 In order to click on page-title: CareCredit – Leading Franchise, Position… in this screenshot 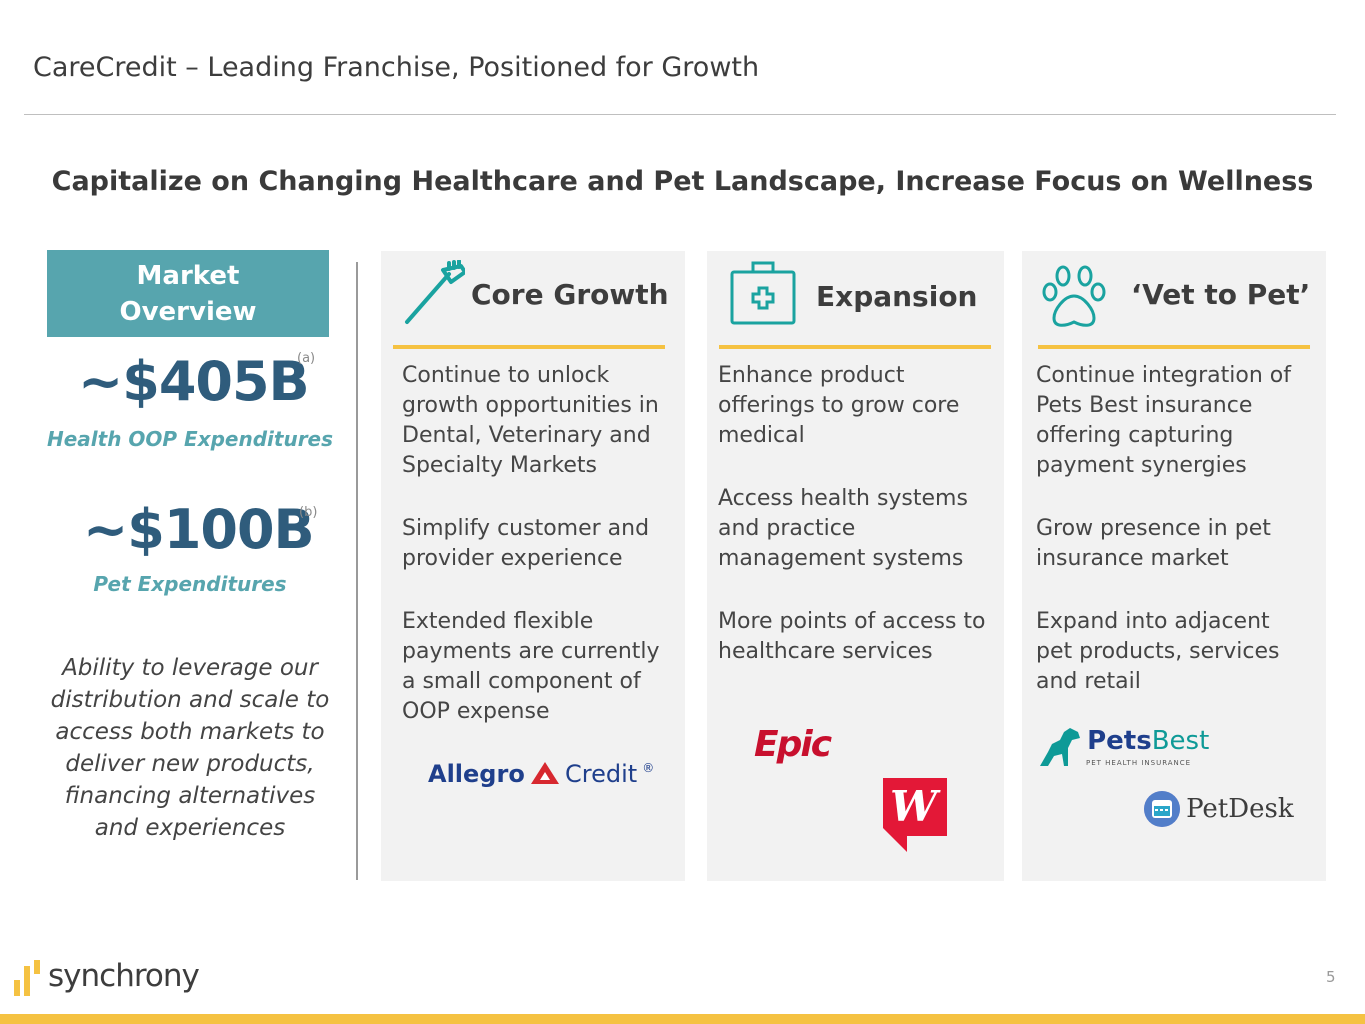, I will do `click(396, 67)`.